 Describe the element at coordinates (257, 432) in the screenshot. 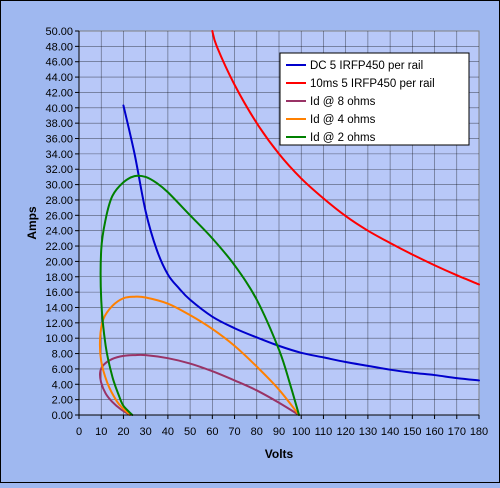

I see `x-tick-label: 80` at that location.